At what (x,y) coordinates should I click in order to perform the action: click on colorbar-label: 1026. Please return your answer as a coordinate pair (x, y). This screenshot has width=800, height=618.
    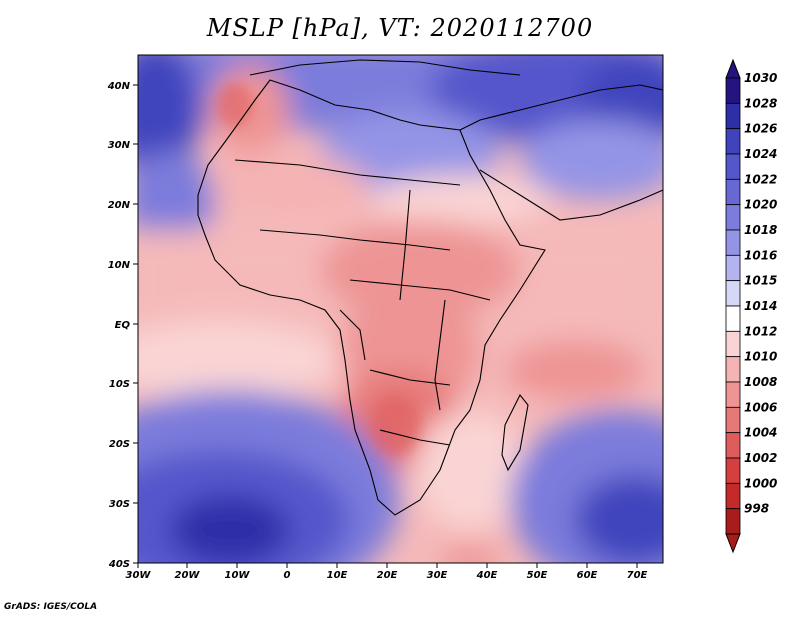
    Looking at the image, I should click on (760, 129).